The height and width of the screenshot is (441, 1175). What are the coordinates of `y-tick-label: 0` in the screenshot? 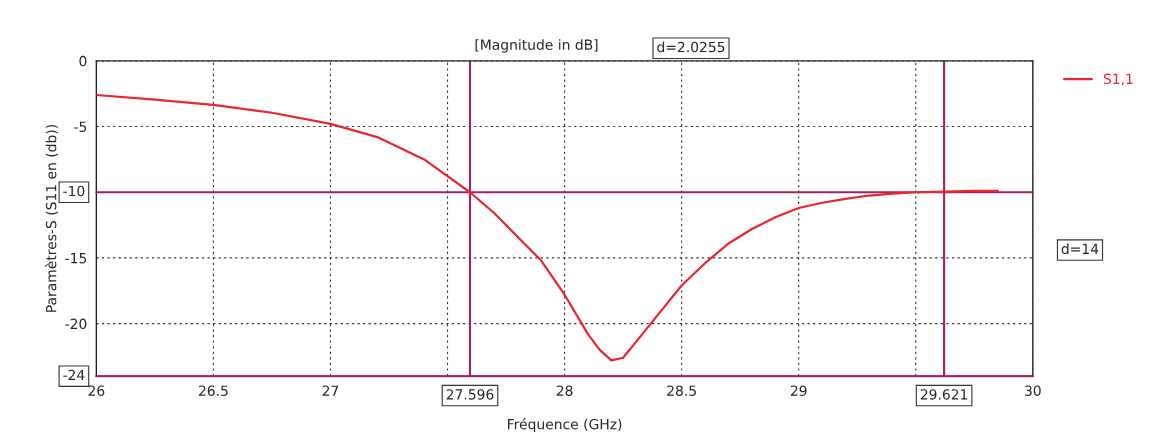 It's located at (83, 61).